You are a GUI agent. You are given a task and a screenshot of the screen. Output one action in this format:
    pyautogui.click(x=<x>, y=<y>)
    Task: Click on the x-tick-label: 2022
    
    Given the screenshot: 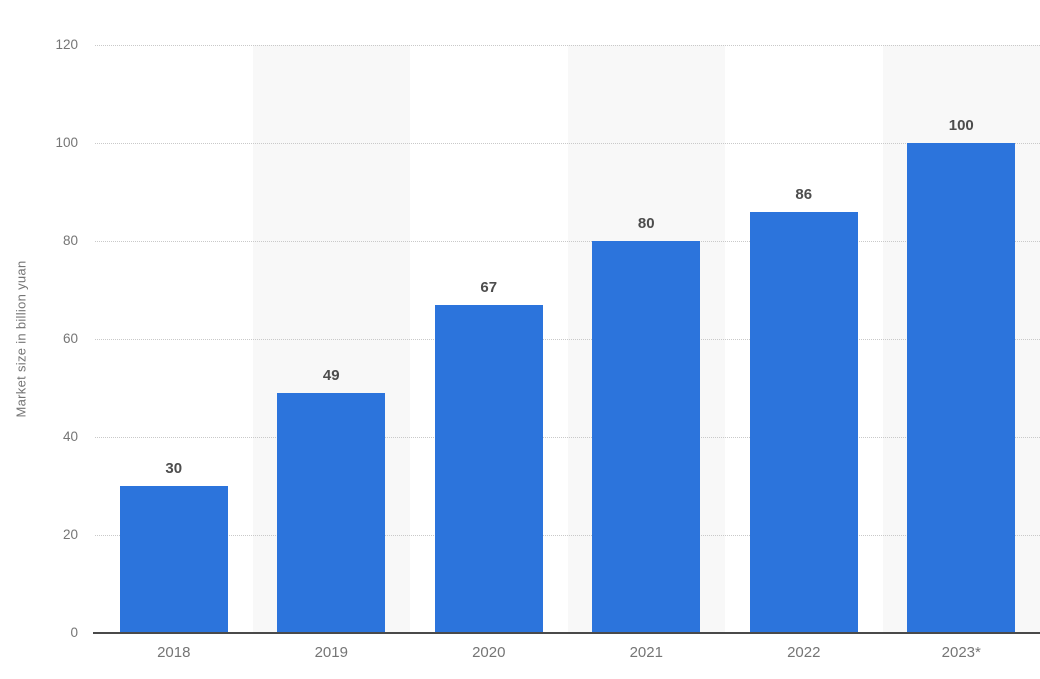 What is the action you would take?
    pyautogui.click(x=804, y=652)
    